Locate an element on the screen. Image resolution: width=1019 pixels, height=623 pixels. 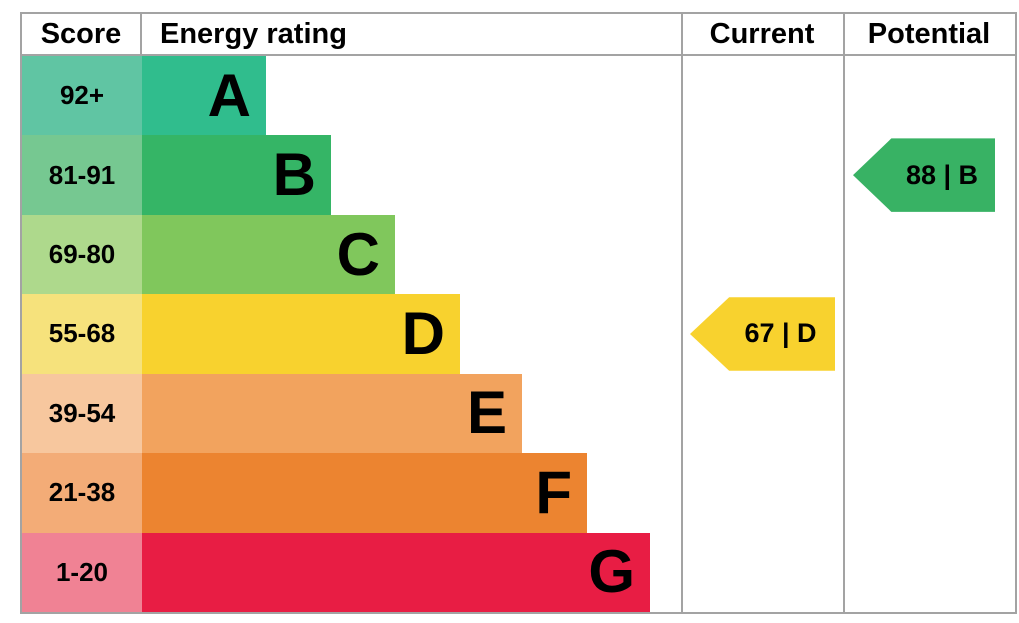
band-row: 69-80 C is located at coordinates (518, 254).